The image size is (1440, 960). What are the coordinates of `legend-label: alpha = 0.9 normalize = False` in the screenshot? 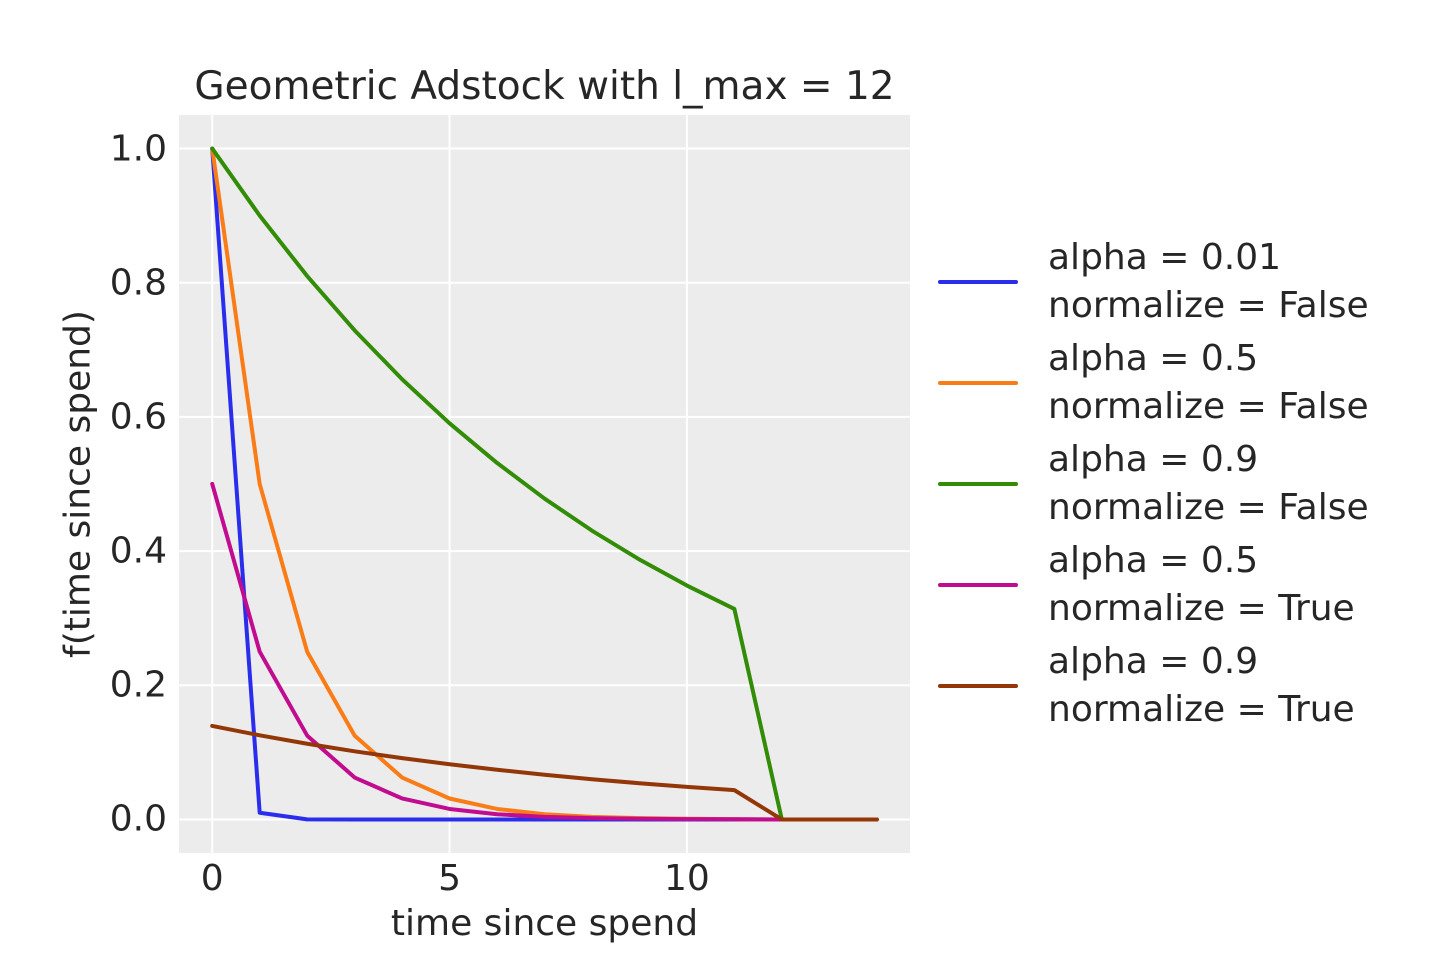 It's located at (1208, 484).